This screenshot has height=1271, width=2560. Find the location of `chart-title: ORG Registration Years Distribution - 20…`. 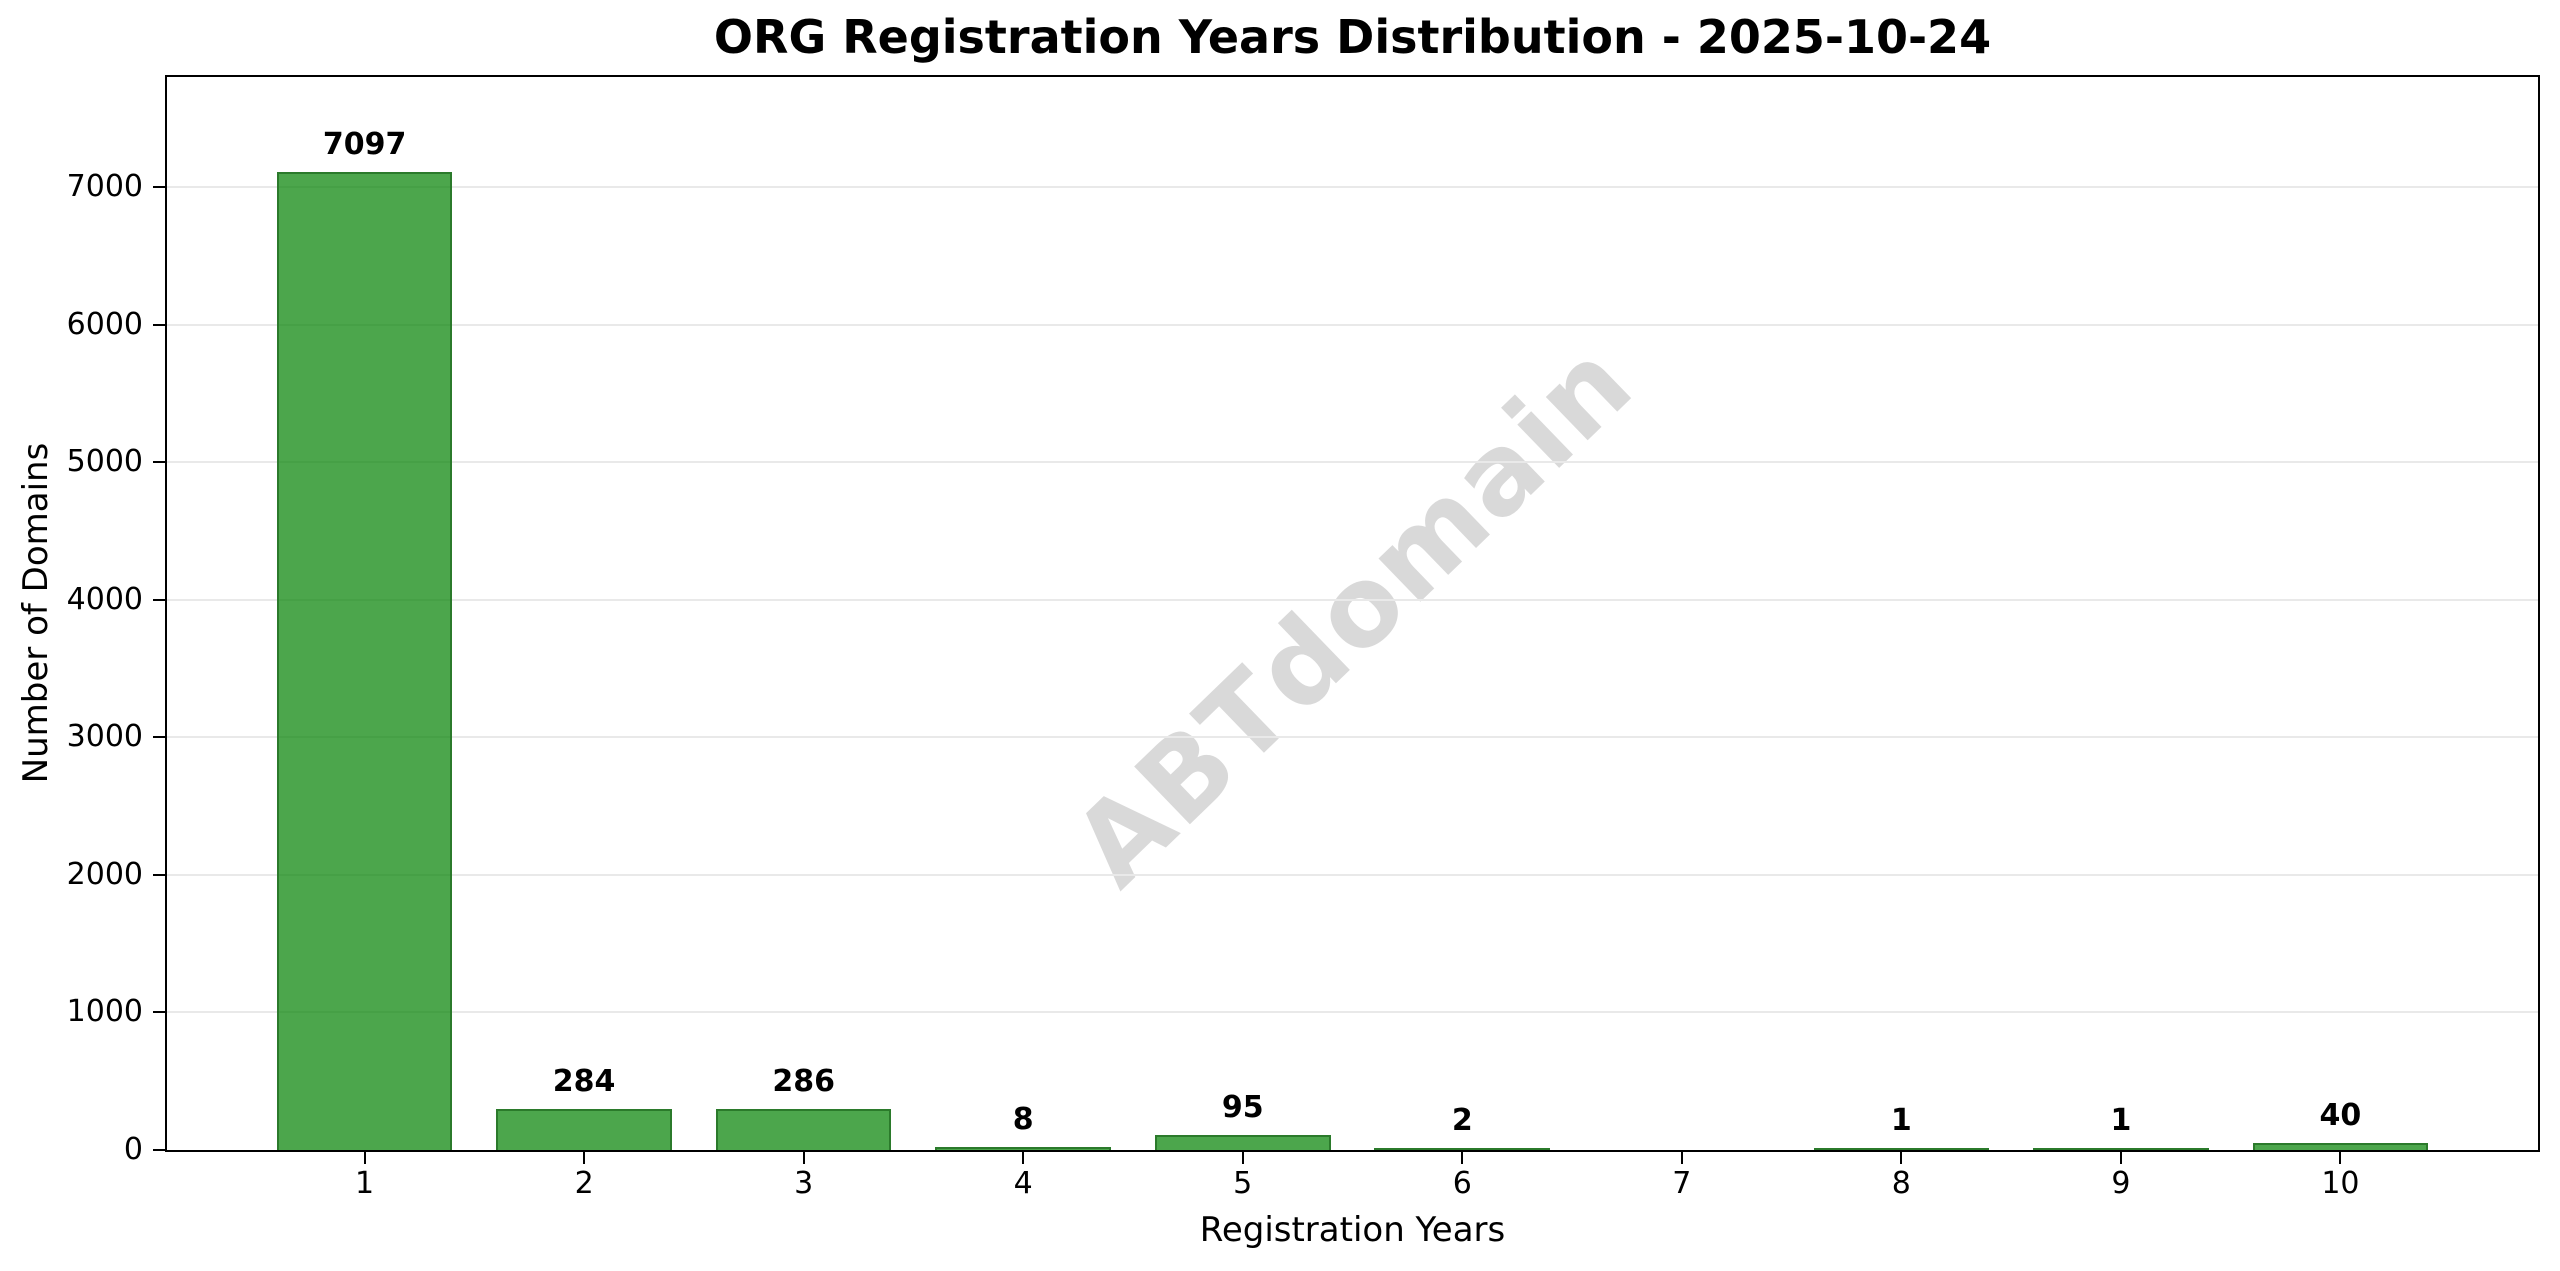

chart-title: ORG Registration Years Distribution - 20… is located at coordinates (1352, 37).